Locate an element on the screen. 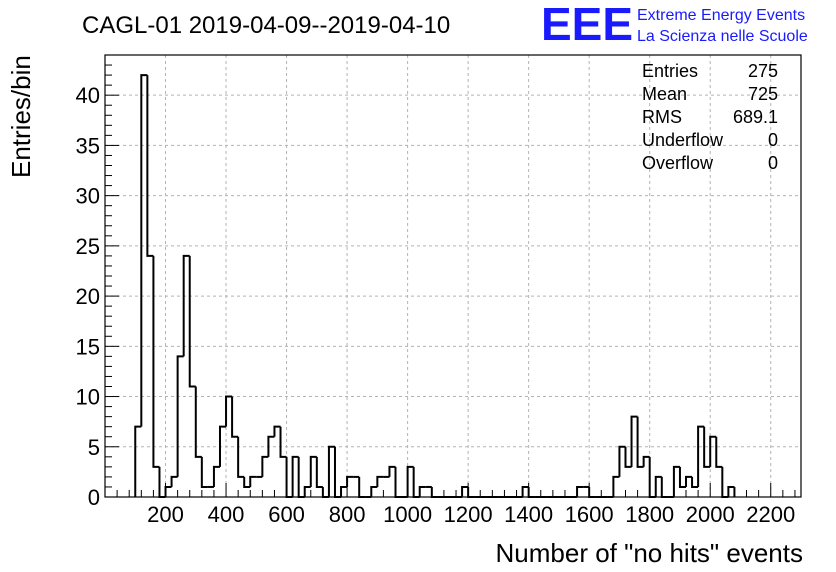 Image resolution: width=836 pixels, height=572 pixels. x-tick-label: 1000 is located at coordinates (407, 514).